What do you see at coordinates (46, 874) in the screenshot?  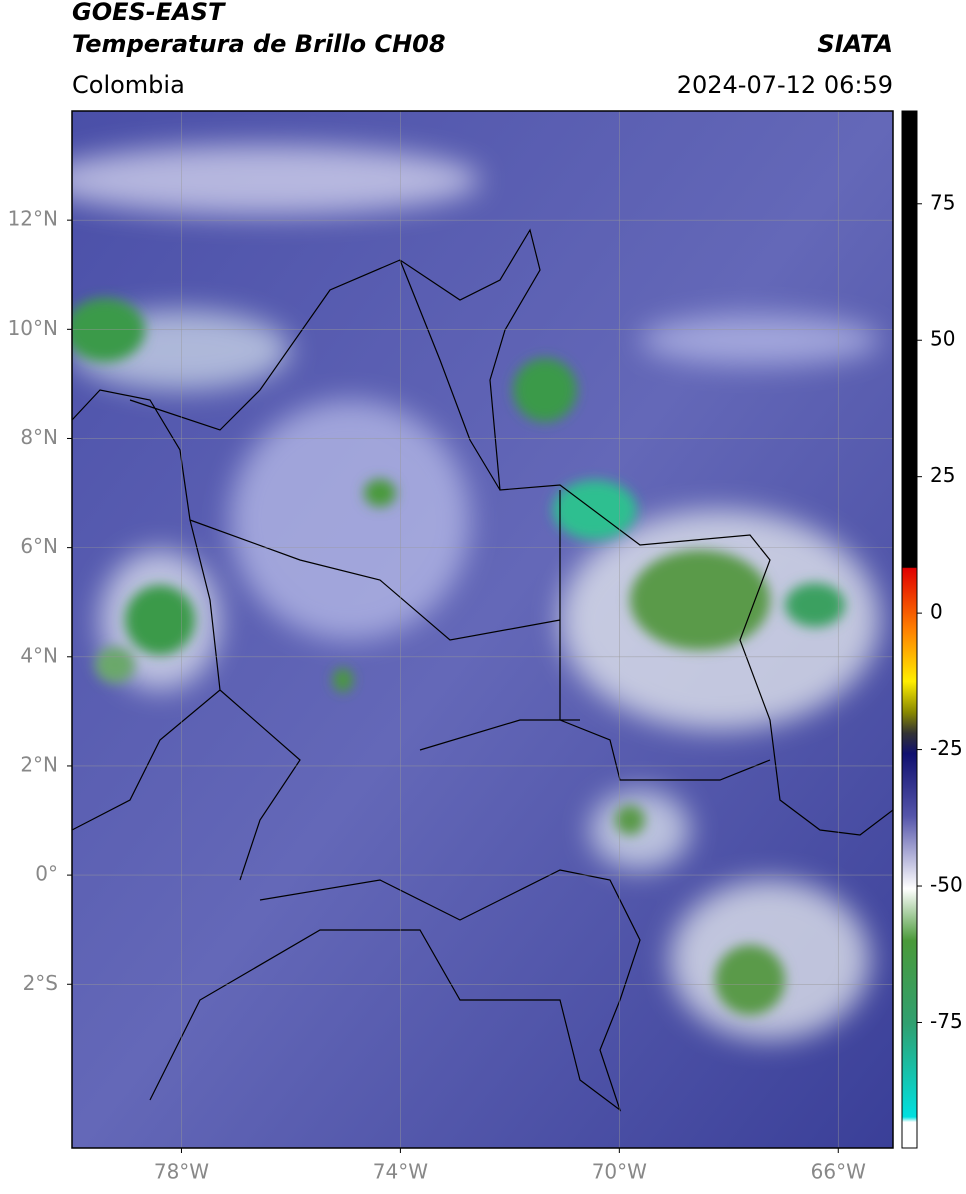 I see `y-tick-label: 0°` at bounding box center [46, 874].